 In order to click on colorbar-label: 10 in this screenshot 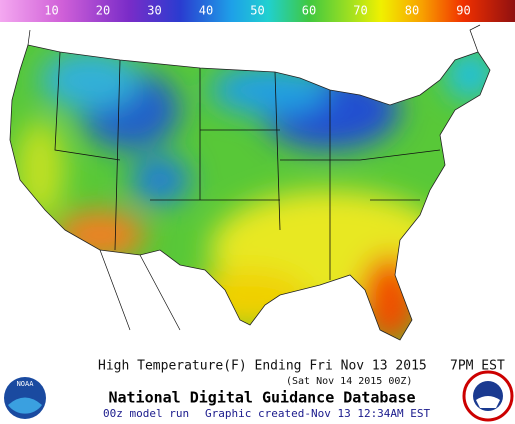, I will do `click(51, 11)`.